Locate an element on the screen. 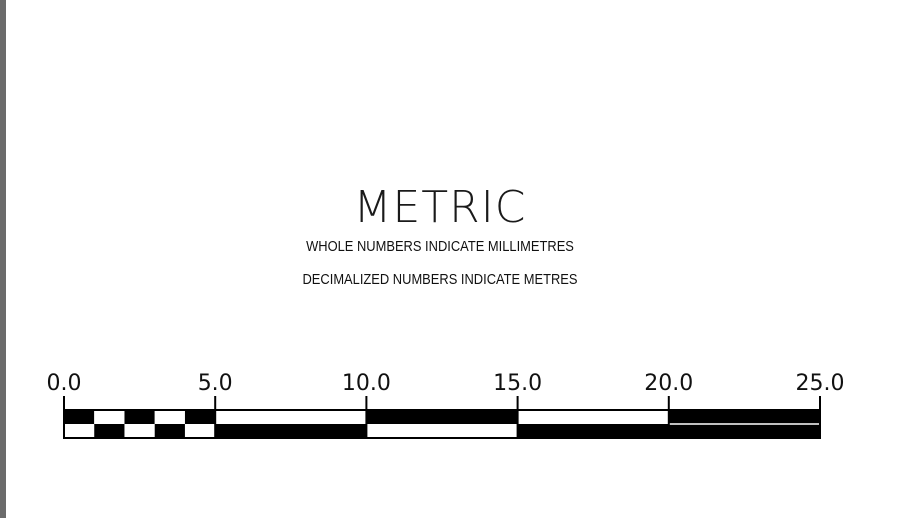 This screenshot has width=901, height=518. left-border is located at coordinates (3, 259).